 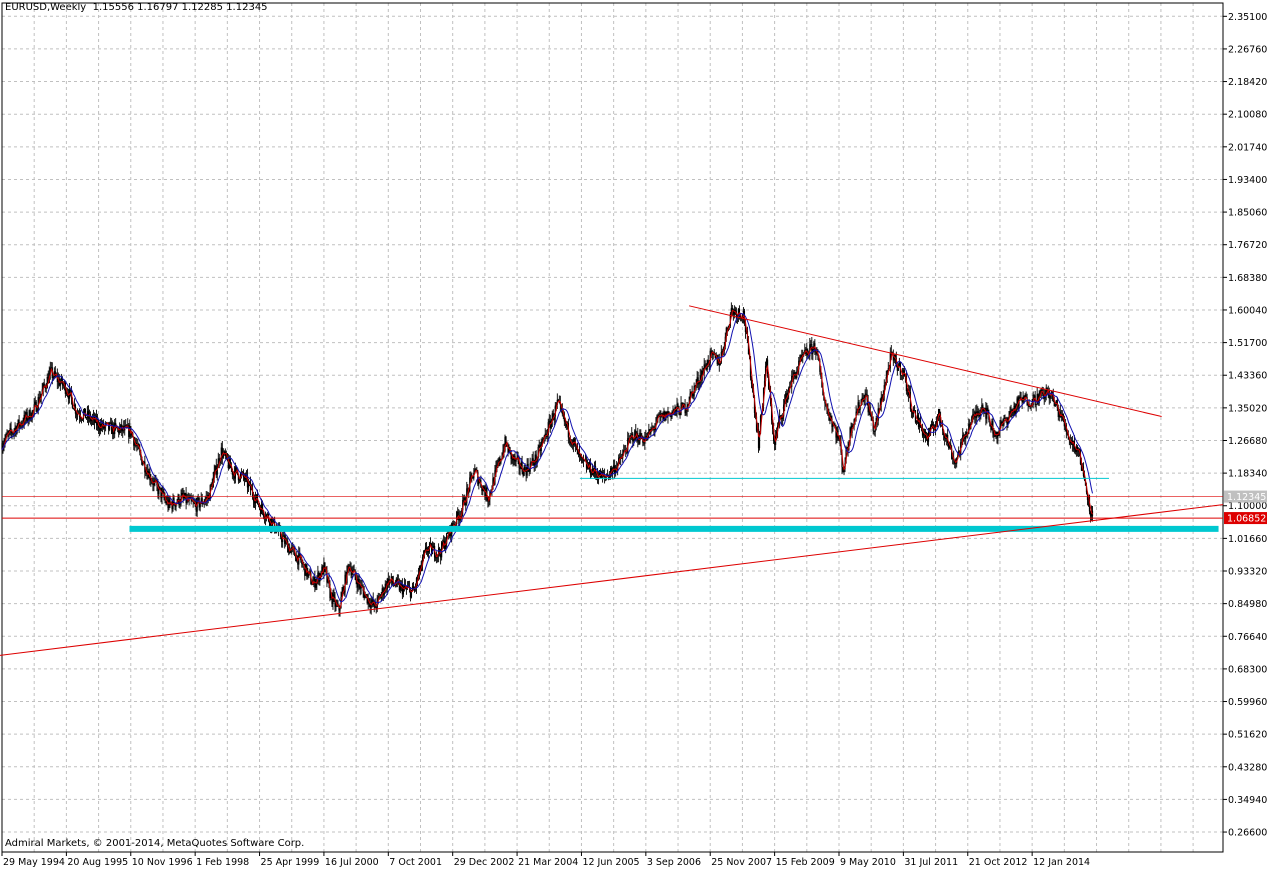 What do you see at coordinates (415, 862) in the screenshot?
I see `x-tick-label: 7 Oct 2001` at bounding box center [415, 862].